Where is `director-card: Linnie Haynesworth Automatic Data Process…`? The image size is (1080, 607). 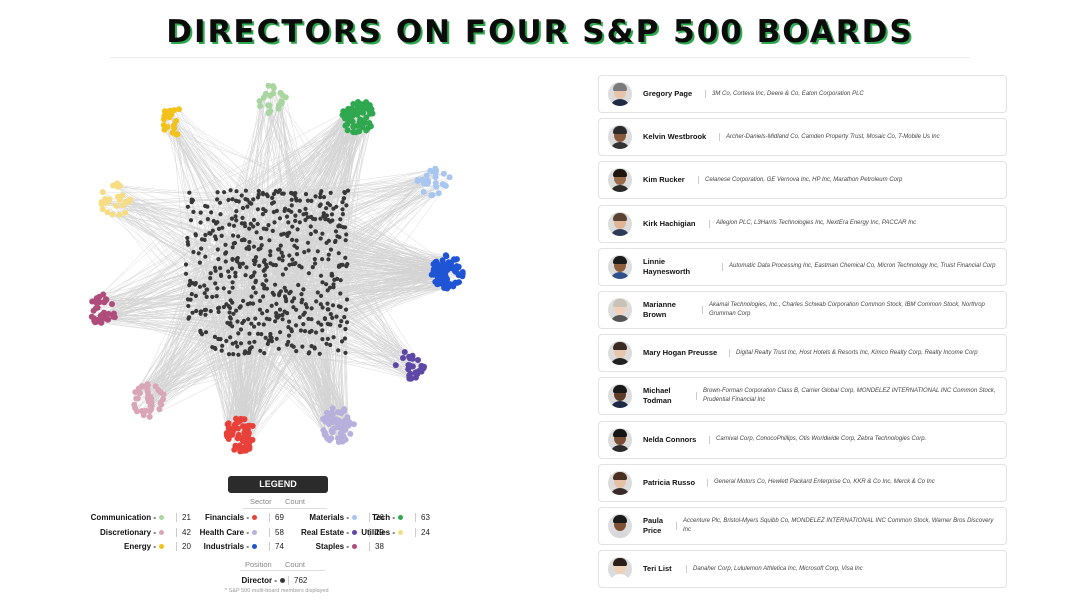 director-card: Linnie Haynesworth Automatic Data Process… is located at coordinates (802, 266).